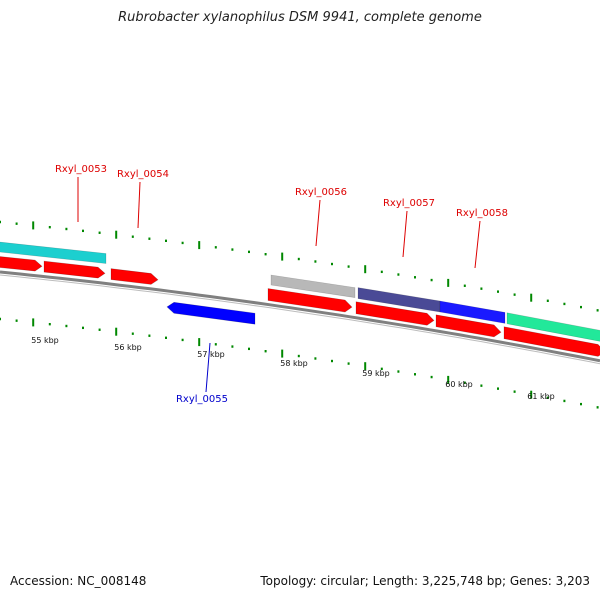  I want to click on kbp-label-55: 55 kbp, so click(45, 340).